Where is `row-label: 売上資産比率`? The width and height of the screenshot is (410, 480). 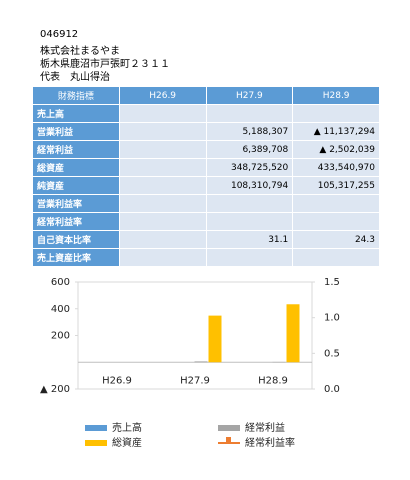 row-label: 売上資産比率 is located at coordinates (76, 257).